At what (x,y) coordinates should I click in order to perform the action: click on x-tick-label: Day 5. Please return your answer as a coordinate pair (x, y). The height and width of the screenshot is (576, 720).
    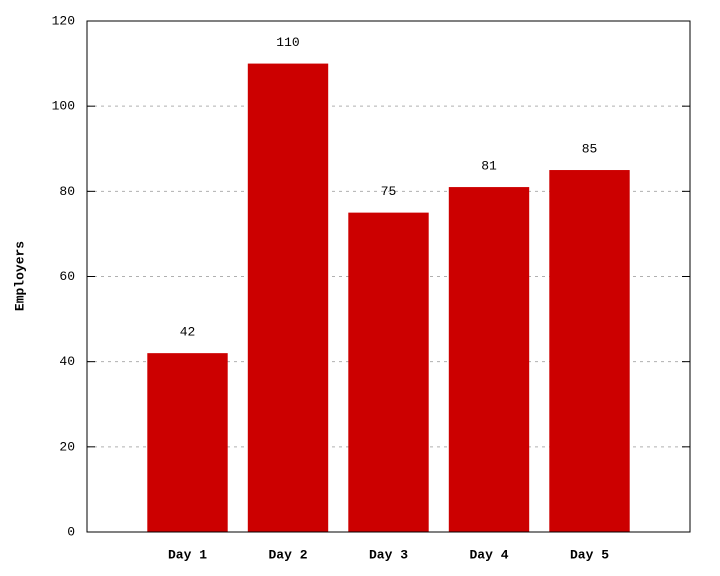
    Looking at the image, I should click on (589, 554).